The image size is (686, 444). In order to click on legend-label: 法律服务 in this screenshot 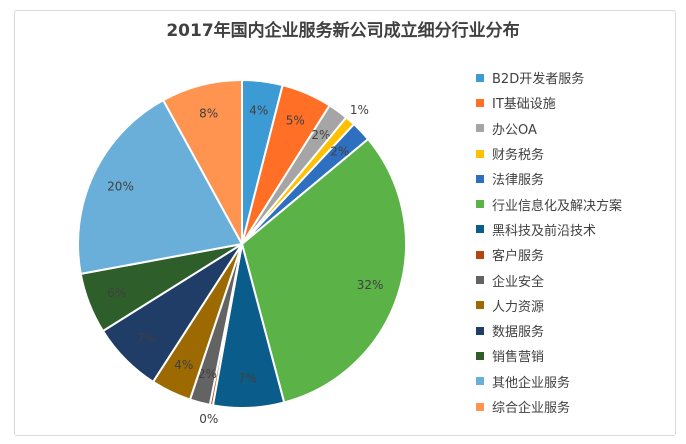, I will do `click(518, 181)`.